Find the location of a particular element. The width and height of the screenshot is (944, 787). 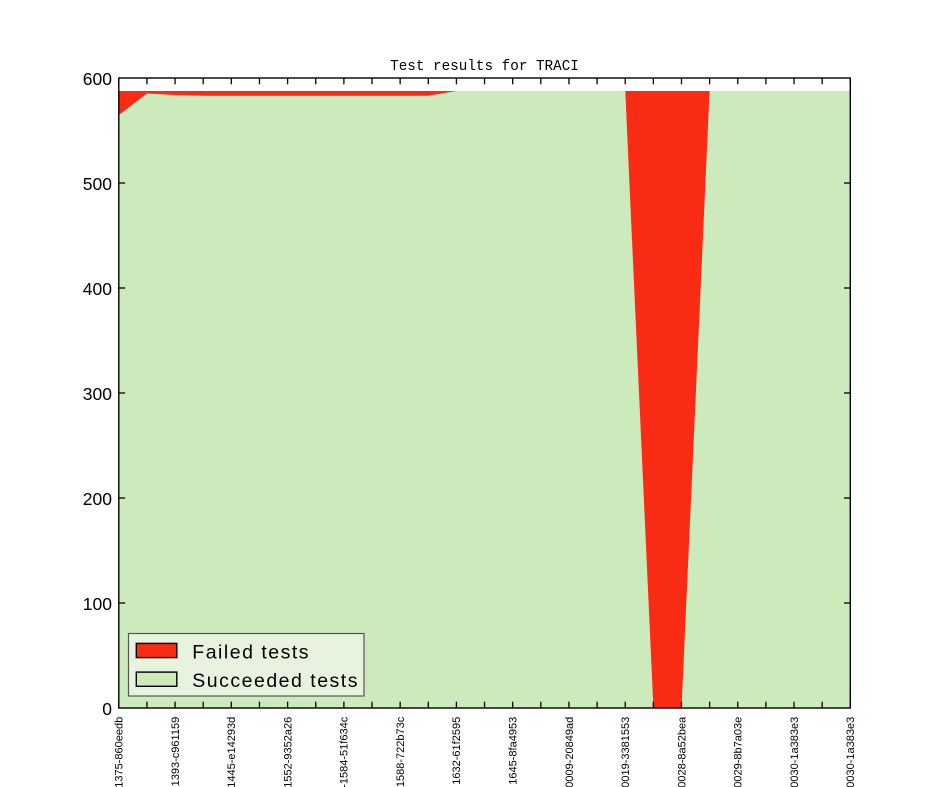

svg-text: 200 is located at coordinates (97, 499).